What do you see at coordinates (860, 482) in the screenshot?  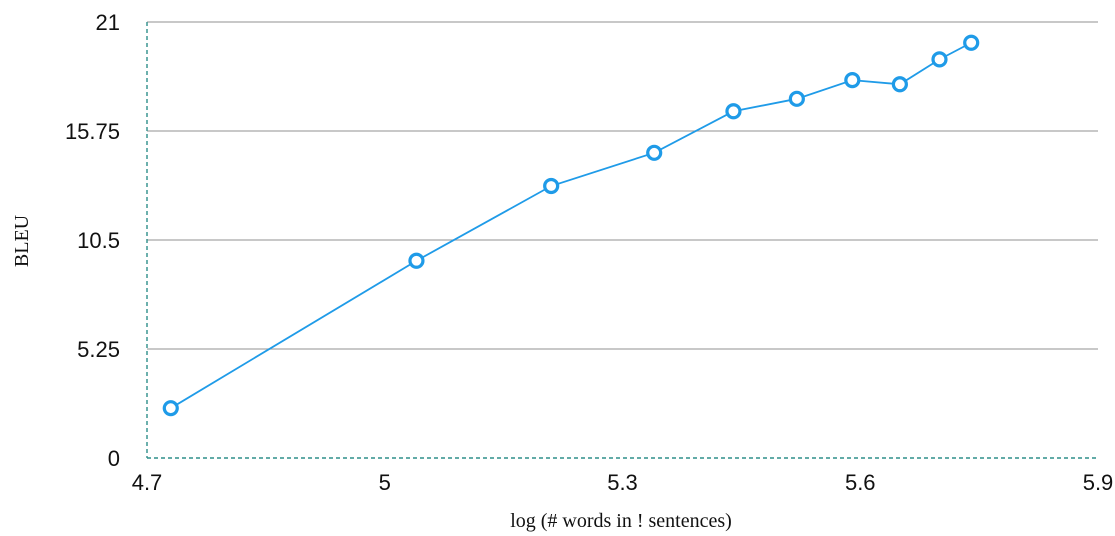 I see `x-tick-label: 5.6` at bounding box center [860, 482].